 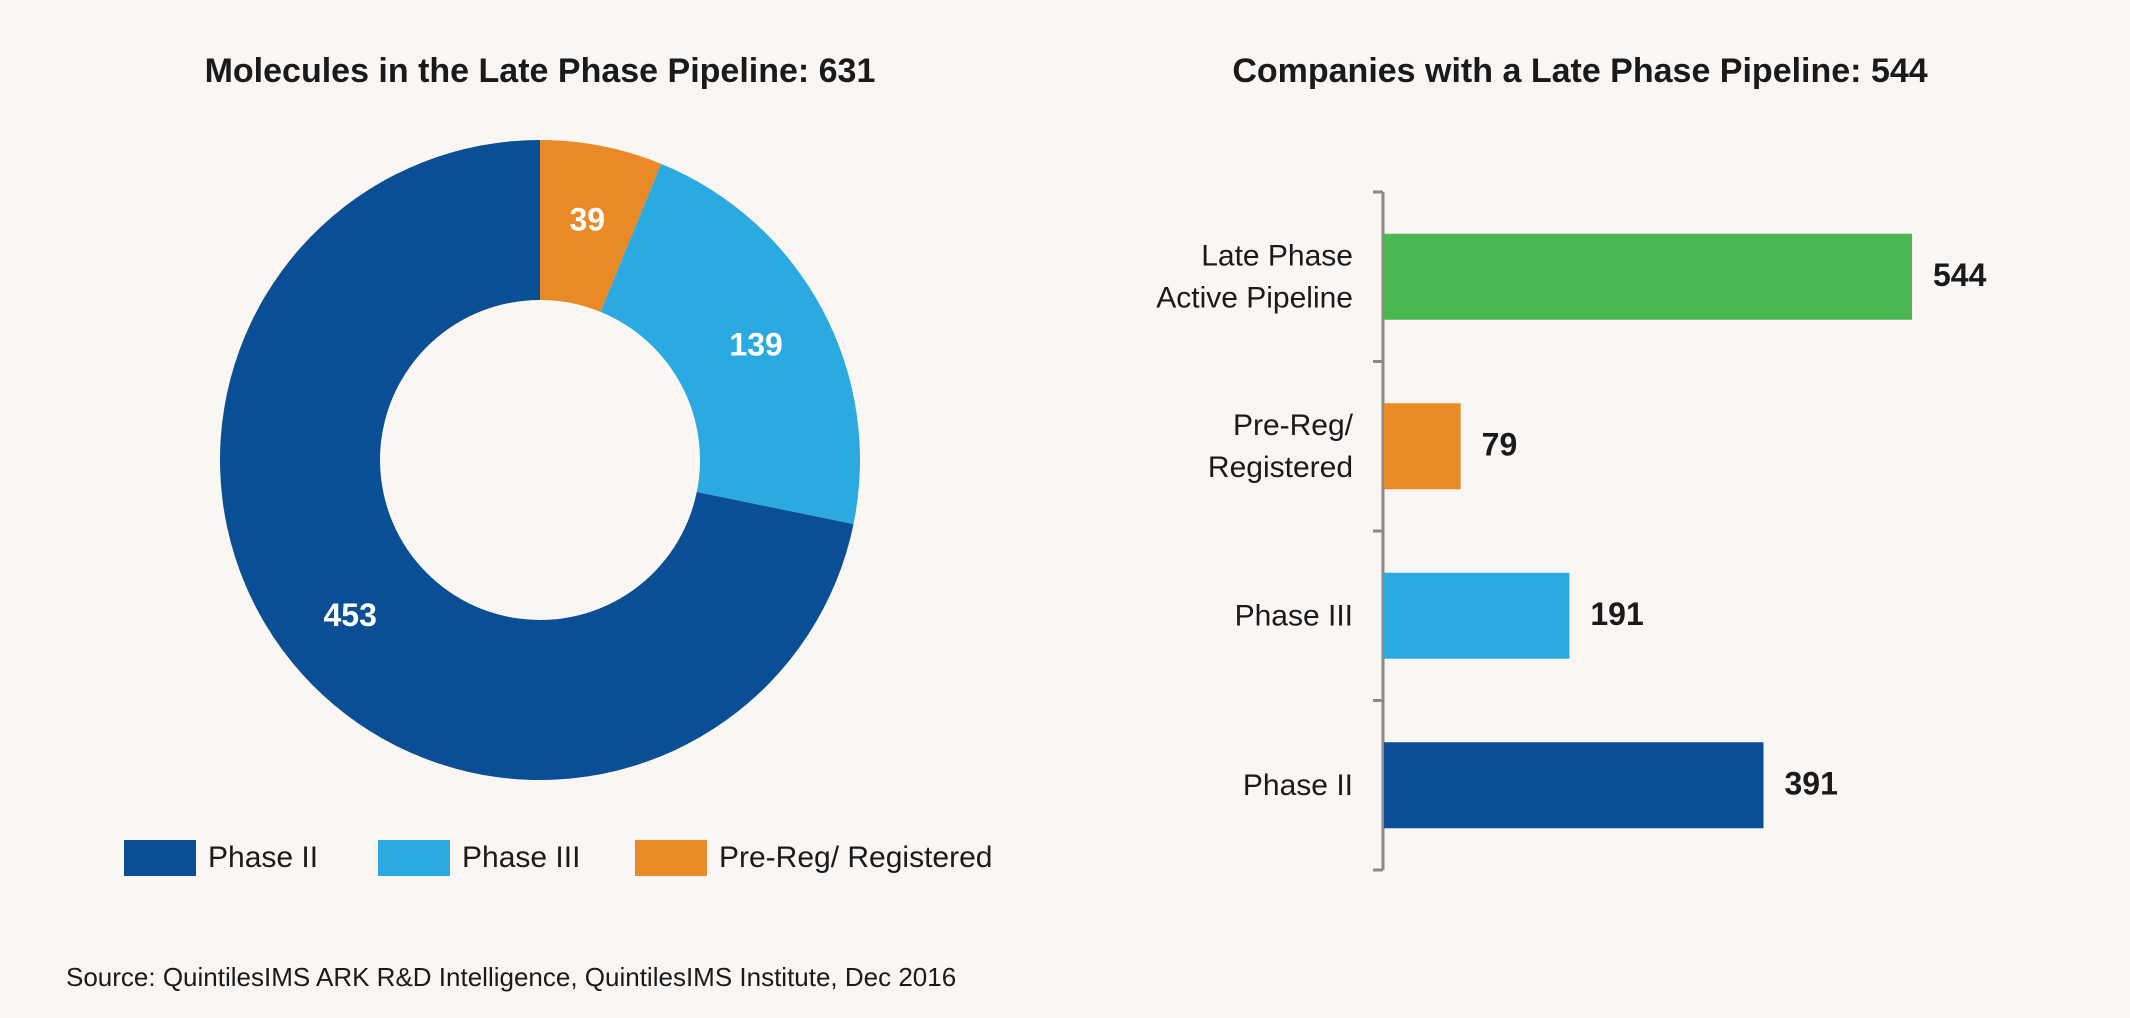 I want to click on legend-label-phase-ii: Phase II, so click(x=263, y=857).